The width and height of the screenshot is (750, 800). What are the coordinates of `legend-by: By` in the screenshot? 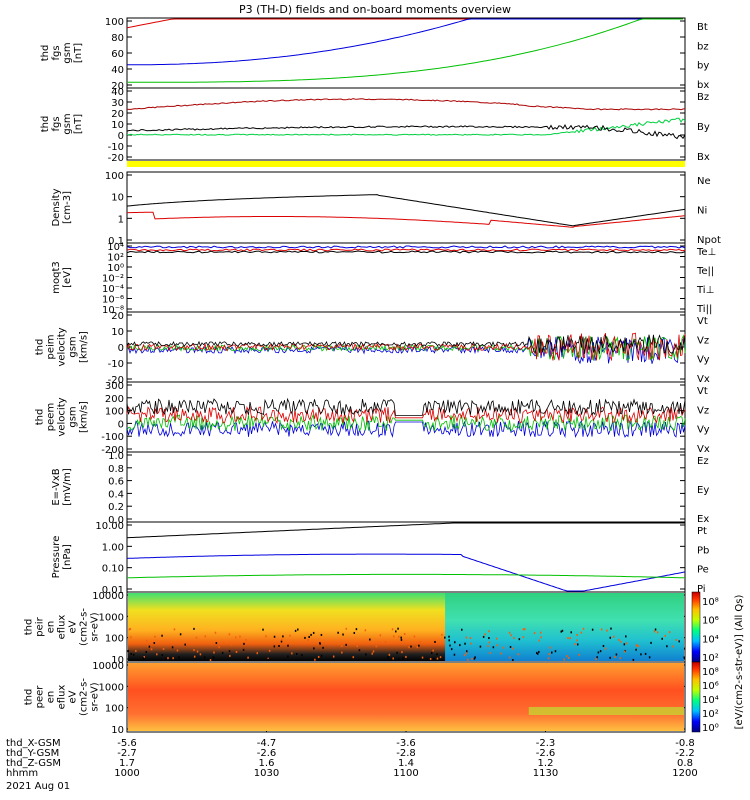 It's located at (703, 127).